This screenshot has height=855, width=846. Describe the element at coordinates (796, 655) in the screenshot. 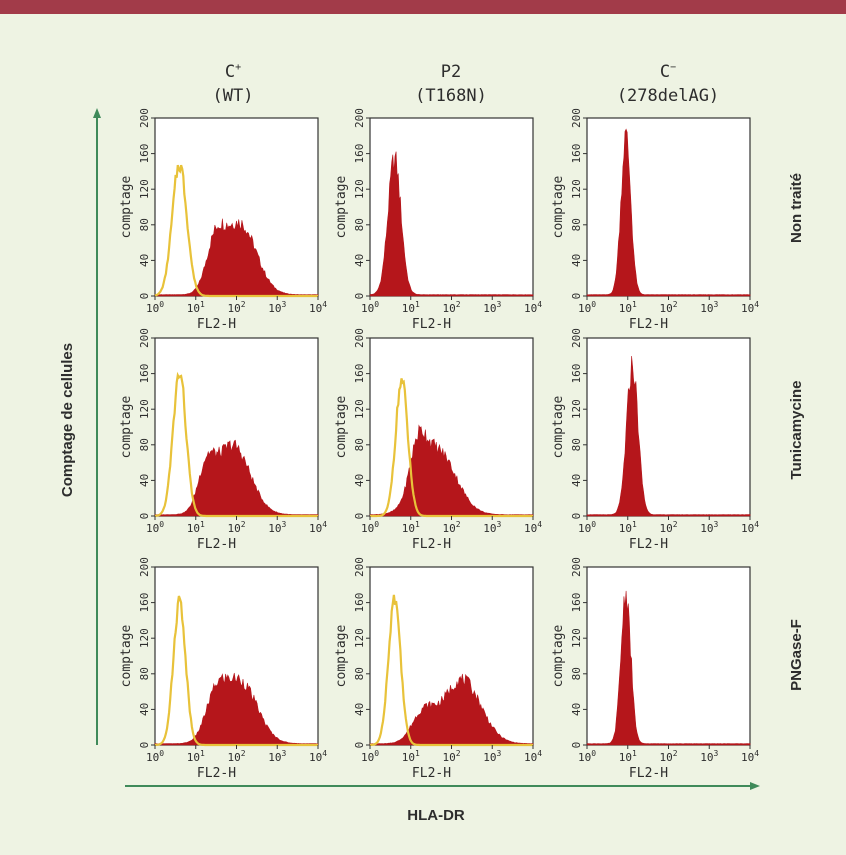

I see `row-label-pngase-f: PNGase-F` at that location.